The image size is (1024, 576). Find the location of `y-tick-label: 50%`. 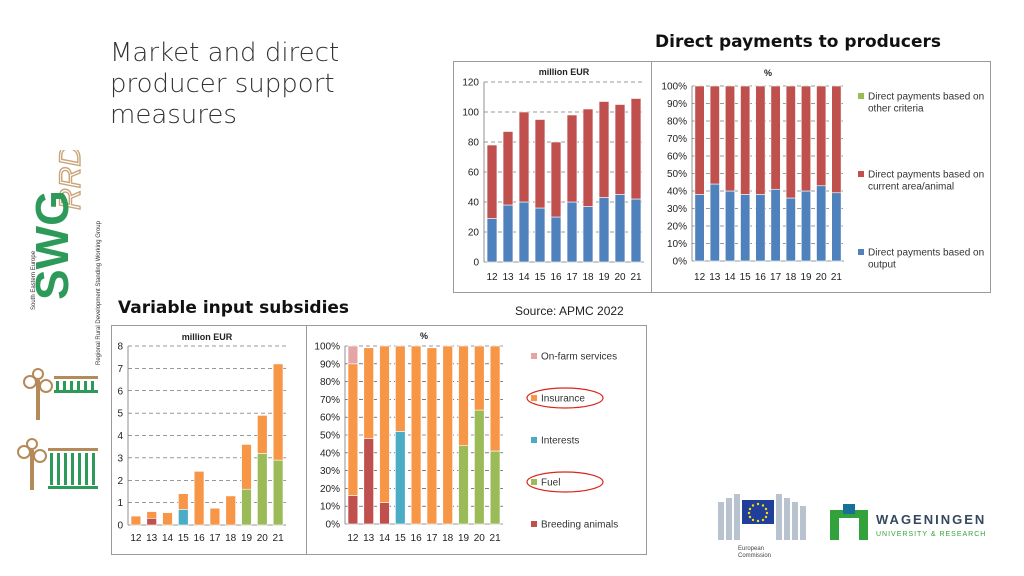

y-tick-label: 50% is located at coordinates (330, 436).